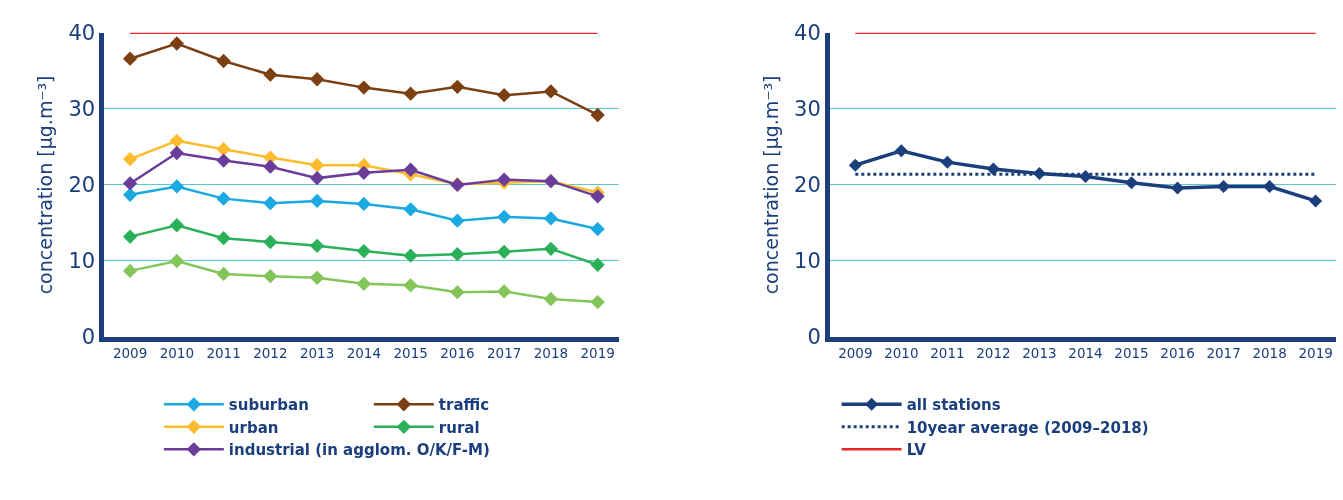 The image size is (1343, 500). What do you see at coordinates (253, 427) in the screenshot?
I see `legend-label: urban` at bounding box center [253, 427].